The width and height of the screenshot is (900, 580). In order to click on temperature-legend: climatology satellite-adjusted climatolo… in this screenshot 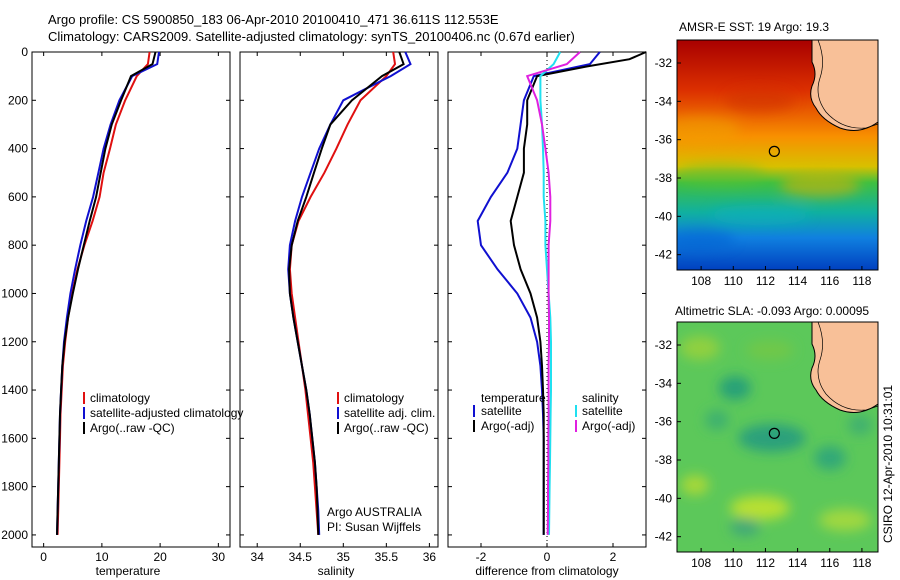, I will do `click(163, 413)`.